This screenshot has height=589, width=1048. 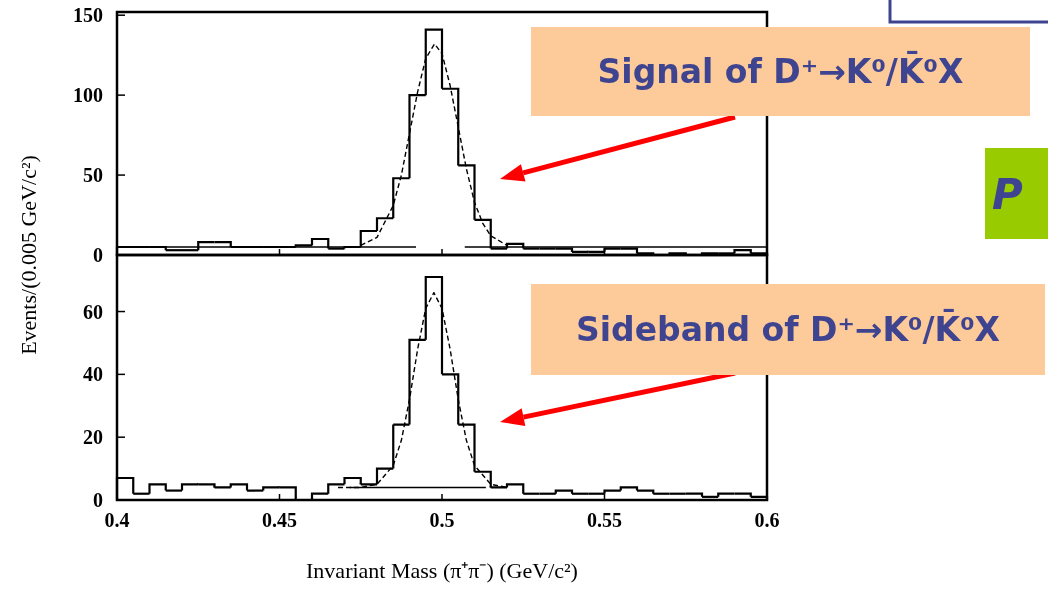 What do you see at coordinates (1007, 194) in the screenshot?
I see `text: P` at bounding box center [1007, 194].